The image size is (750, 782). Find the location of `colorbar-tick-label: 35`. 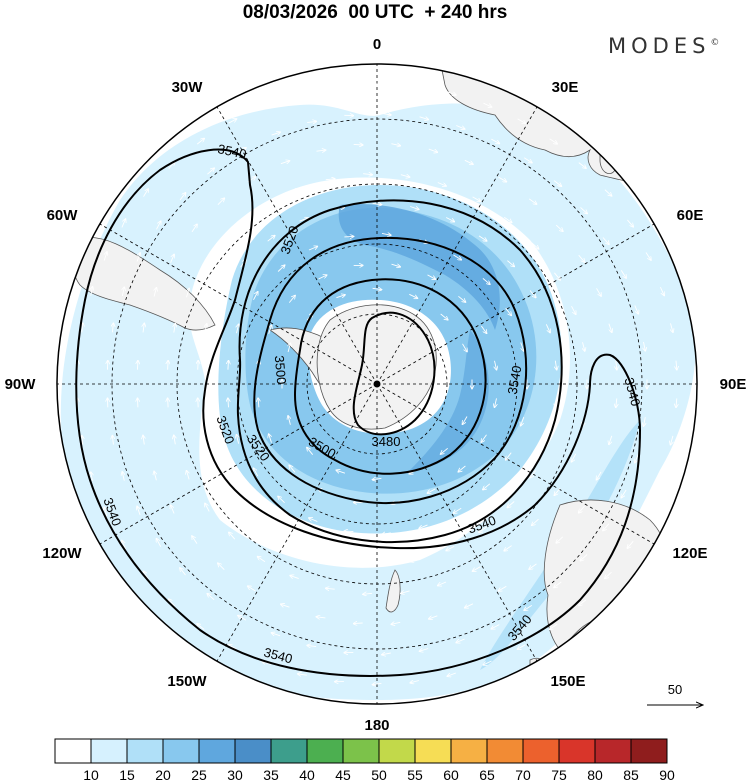

colorbar-tick-label: 35 is located at coordinates (271, 774).